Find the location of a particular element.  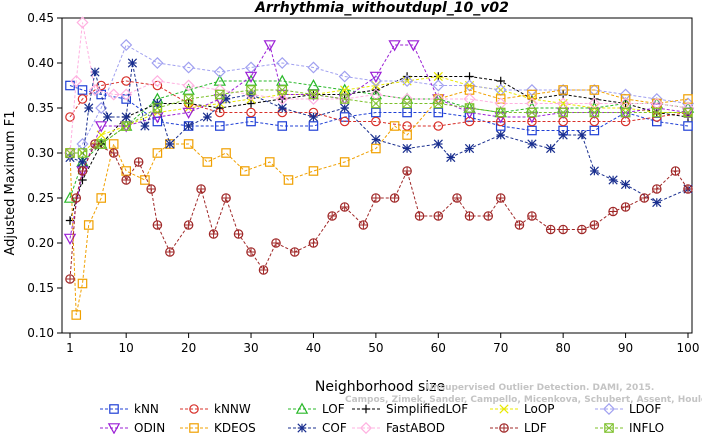

legend-item-ldof: LDOF is located at coordinates (628, 409).